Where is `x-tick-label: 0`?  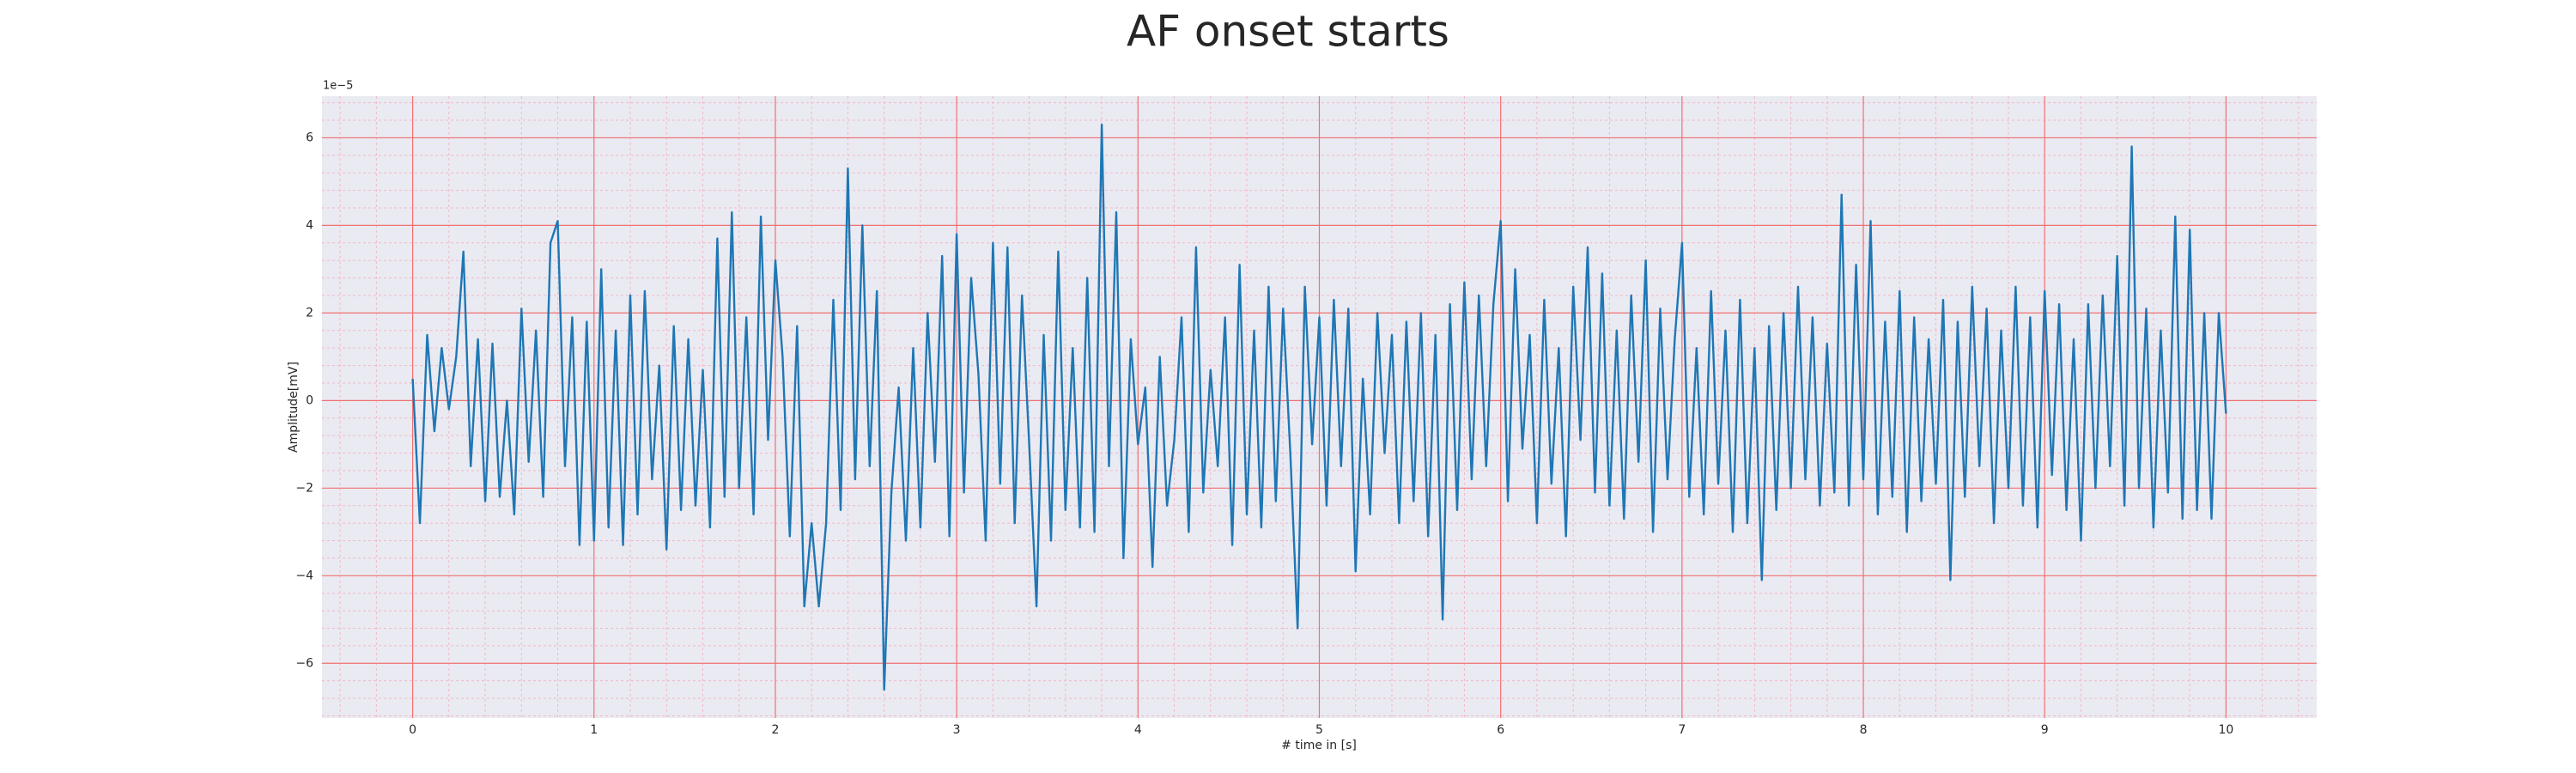
x-tick-label: 0 is located at coordinates (412, 730).